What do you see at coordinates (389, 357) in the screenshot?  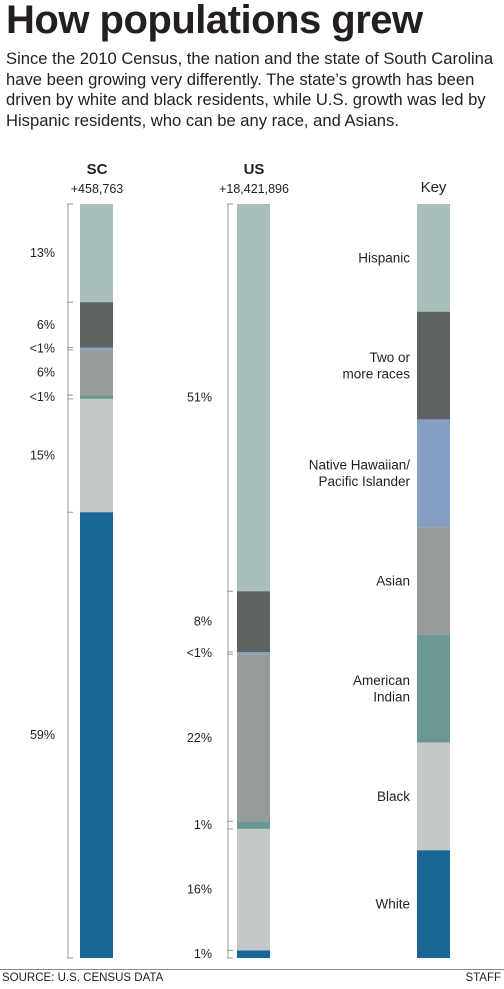 I see `key-label: Two or` at bounding box center [389, 357].